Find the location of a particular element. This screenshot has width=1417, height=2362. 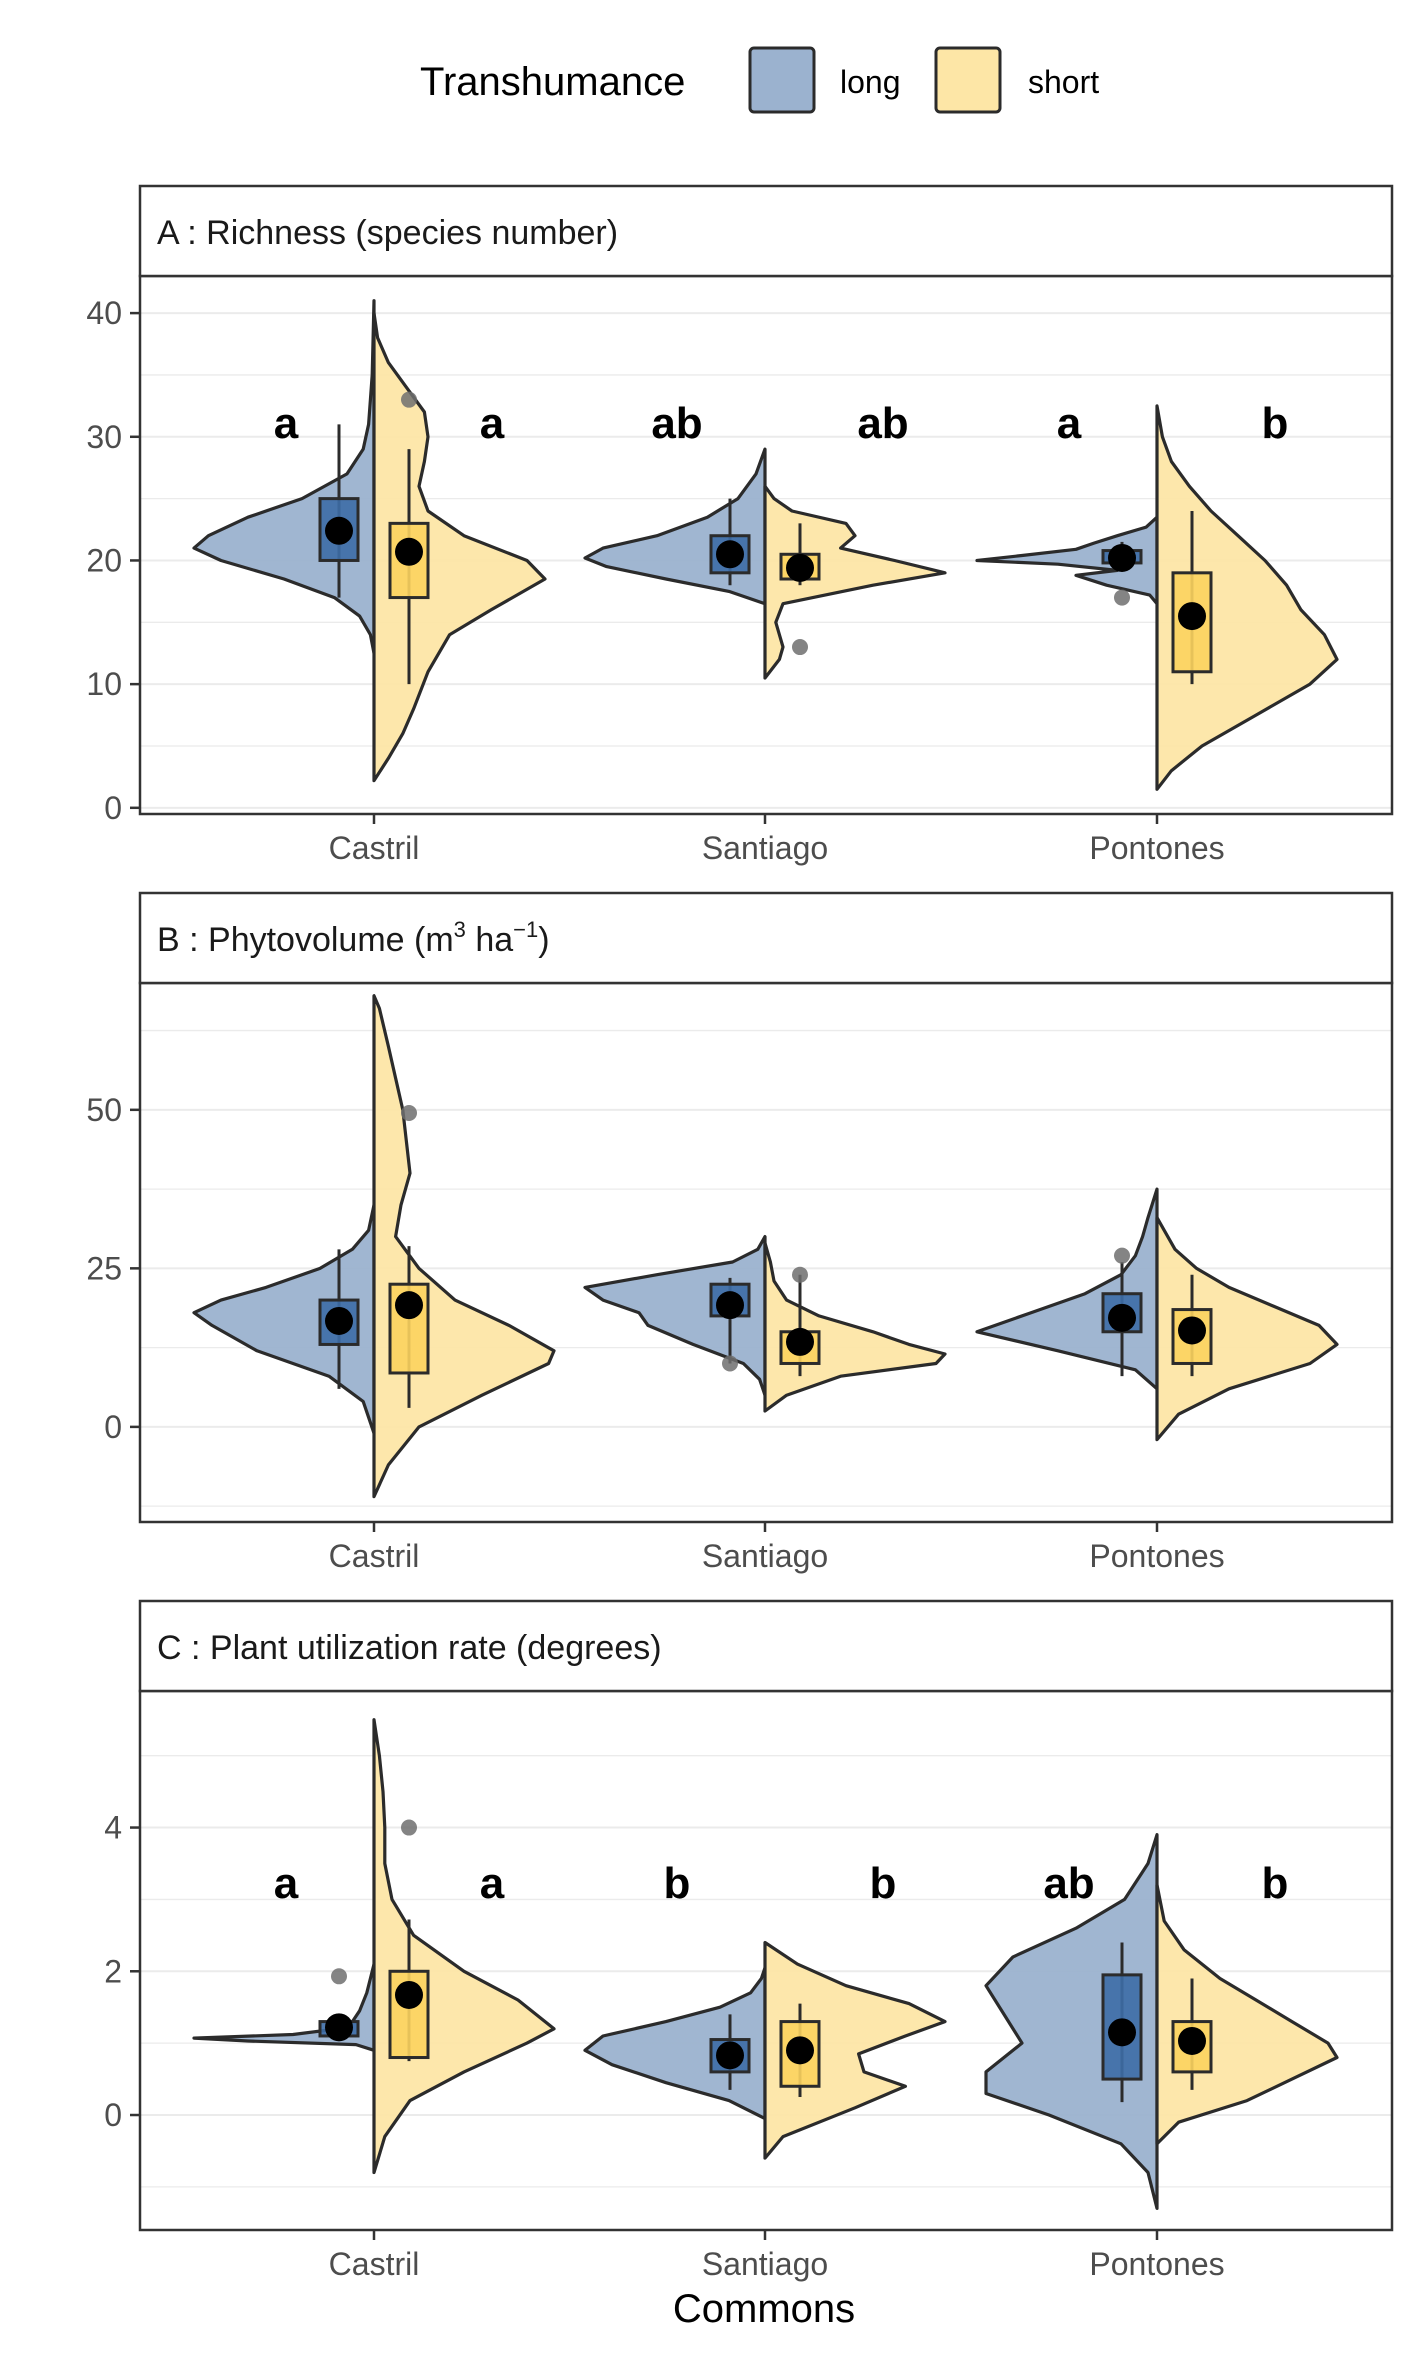

strip-label: B : Phytovolume (m3 ha−1) is located at coordinates (353, 938).